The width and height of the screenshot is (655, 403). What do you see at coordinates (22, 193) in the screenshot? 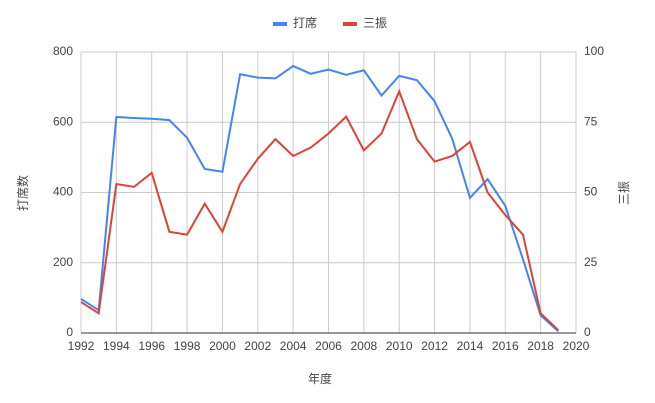
I see `y-axis-title: 打席数` at bounding box center [22, 193].